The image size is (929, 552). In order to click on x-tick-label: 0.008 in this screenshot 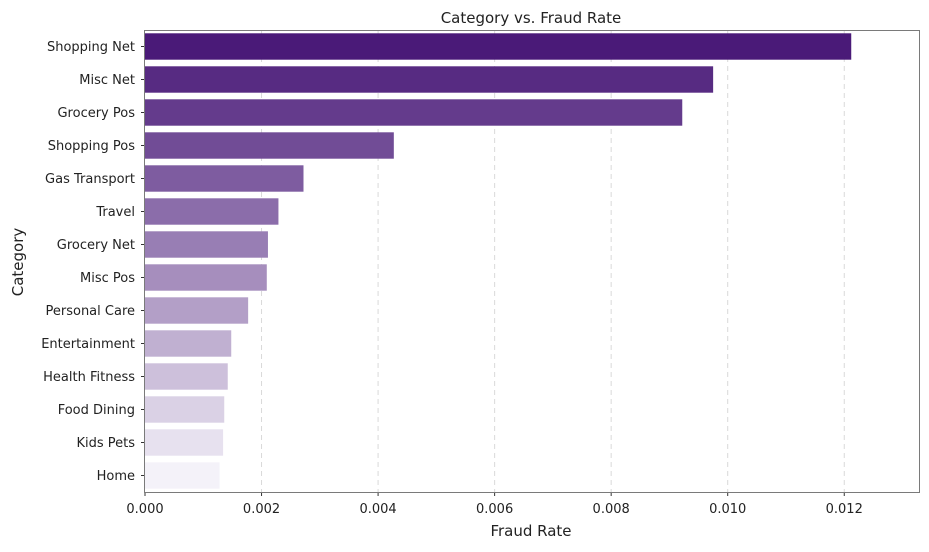, I will do `click(611, 509)`.